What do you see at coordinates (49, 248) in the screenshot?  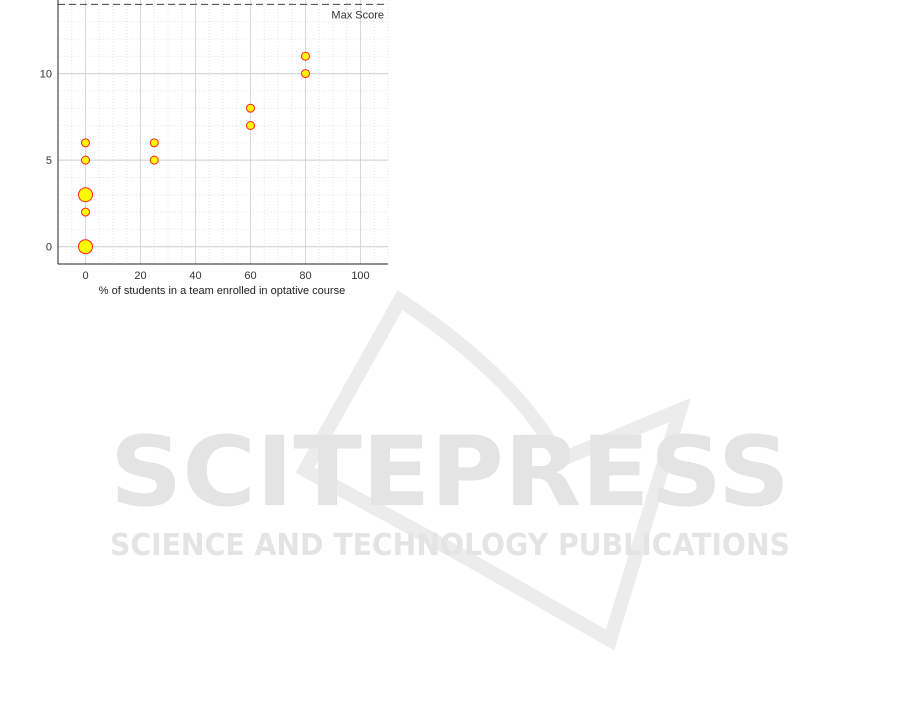 I see `y-tick-label: 0` at bounding box center [49, 248].